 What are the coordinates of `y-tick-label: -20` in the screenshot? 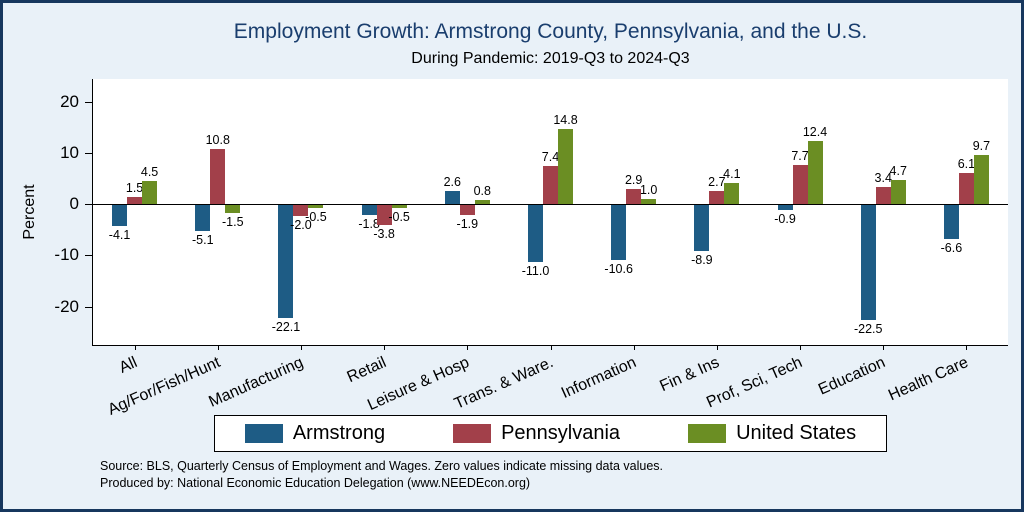 It's located at (66, 306).